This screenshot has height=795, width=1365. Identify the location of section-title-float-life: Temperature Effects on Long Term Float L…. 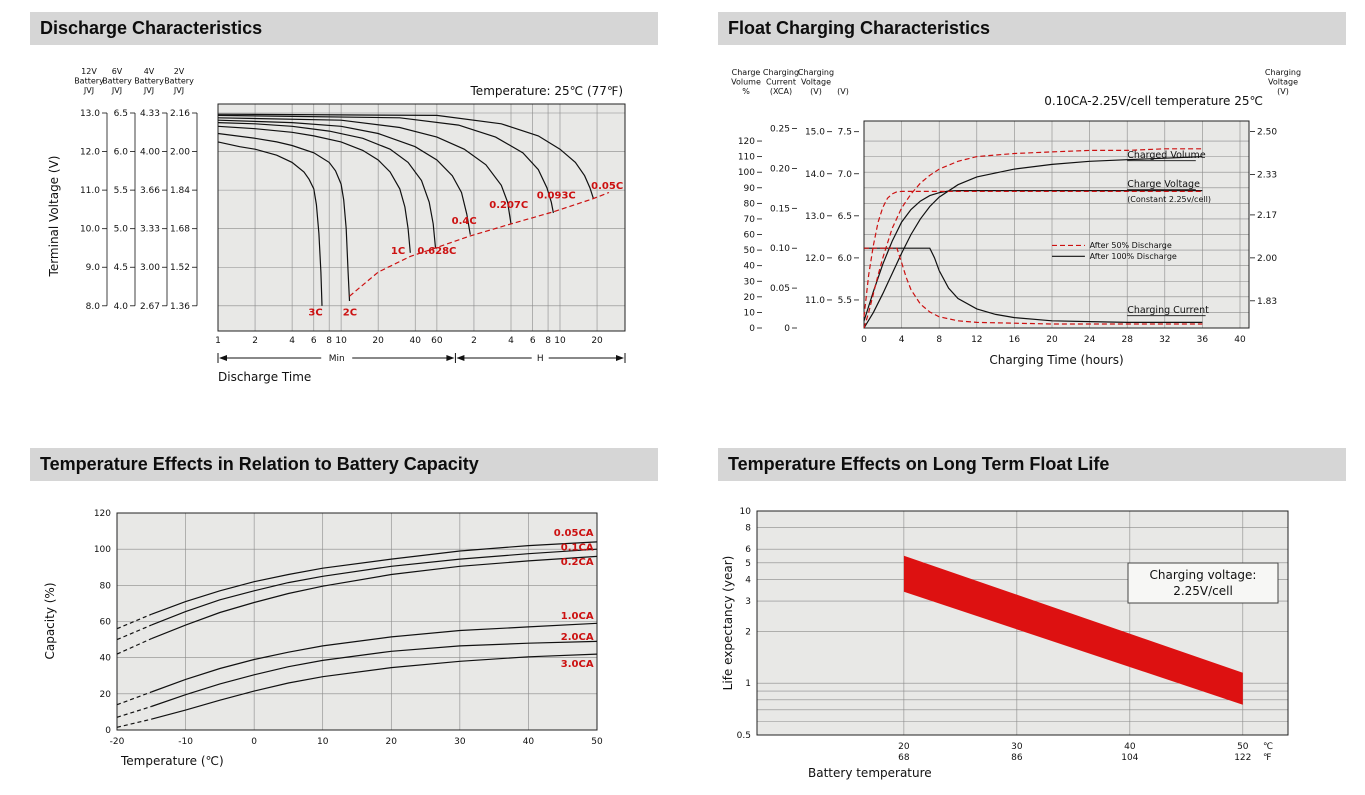
(1032, 464).